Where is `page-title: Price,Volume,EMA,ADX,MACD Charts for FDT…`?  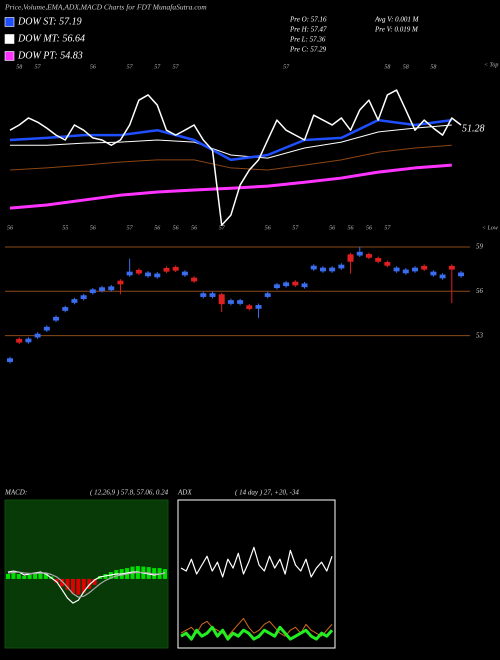
page-title: Price,Volume,EMA,ADX,MACD Charts for FDT… is located at coordinates (105, 7).